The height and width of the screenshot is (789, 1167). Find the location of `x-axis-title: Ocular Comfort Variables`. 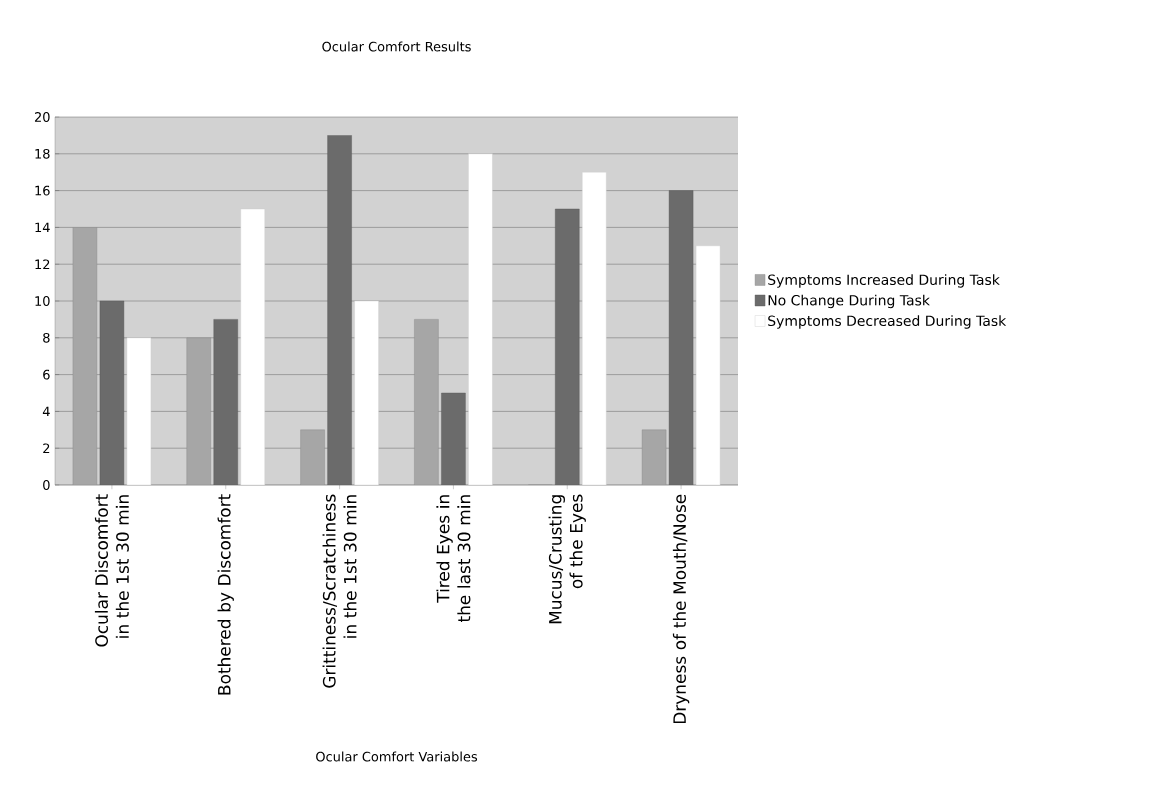

x-axis-title: Ocular Comfort Variables is located at coordinates (397, 756).